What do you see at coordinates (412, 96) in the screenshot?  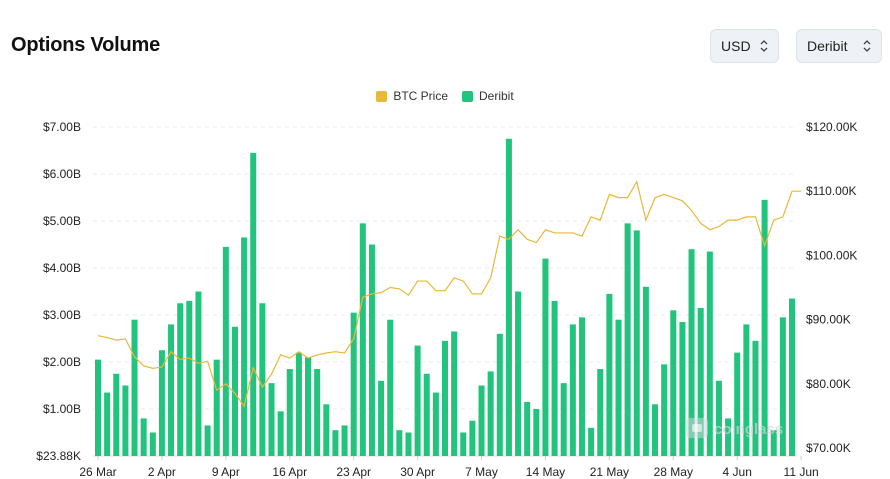 I see `legend-item-btc-price: BTC Price` at bounding box center [412, 96].